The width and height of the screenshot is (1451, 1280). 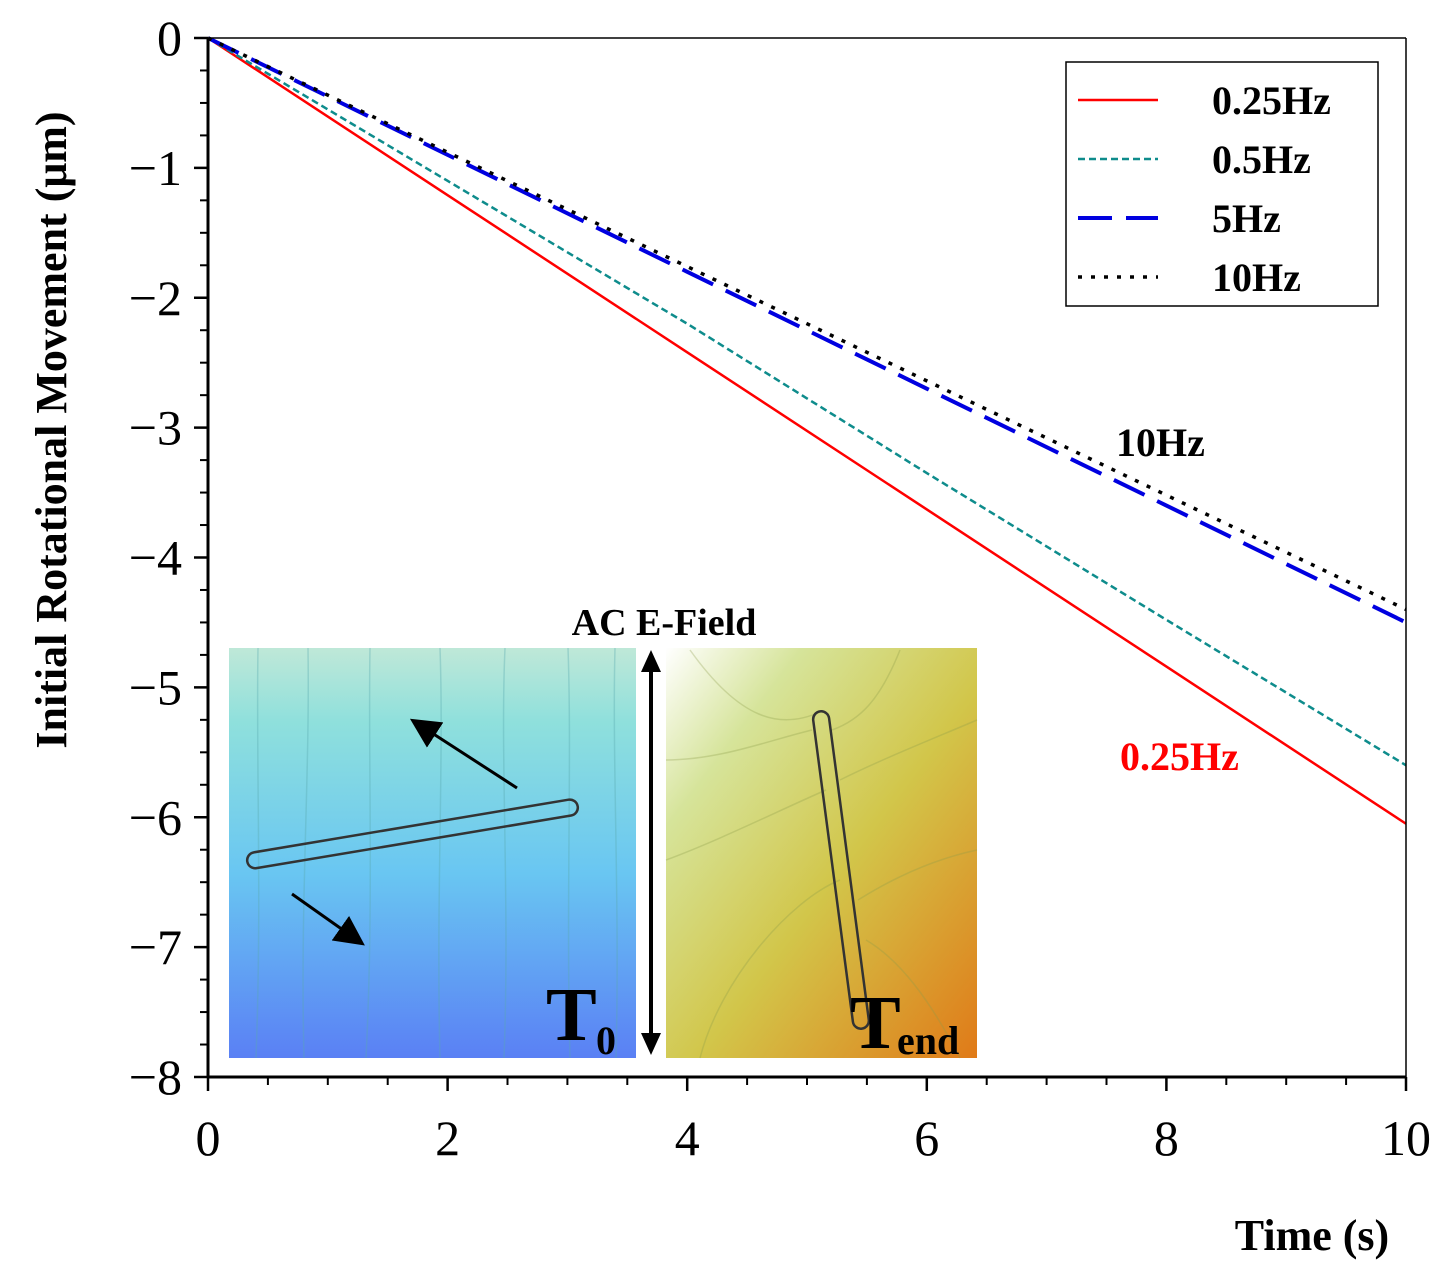 I want to click on legend-items: 0.25Hz 0.5Hz 5Hz 10Hz, so click(x=1204, y=189).